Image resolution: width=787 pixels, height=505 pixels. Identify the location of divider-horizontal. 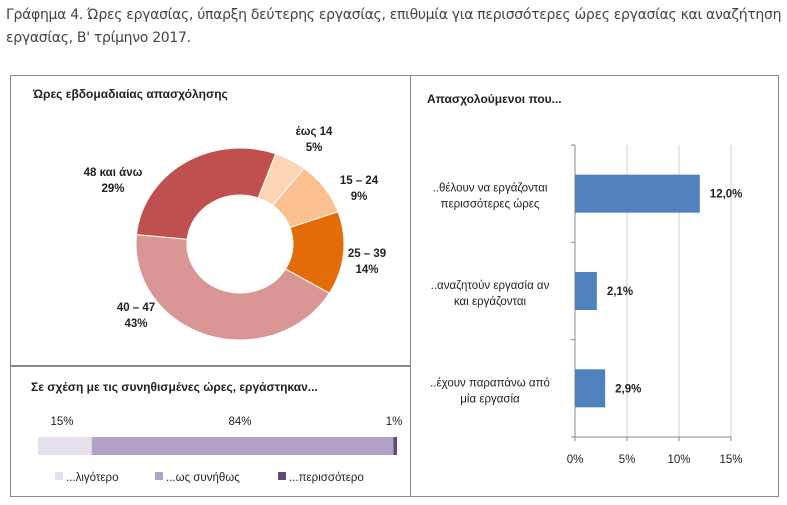
(210, 366).